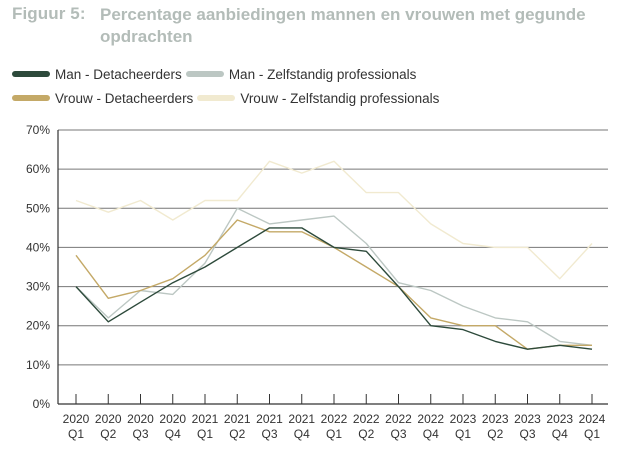 The height and width of the screenshot is (456, 640). What do you see at coordinates (204, 74) in the screenshot?
I see `legend-swatch-man-zelfstandig` at bounding box center [204, 74].